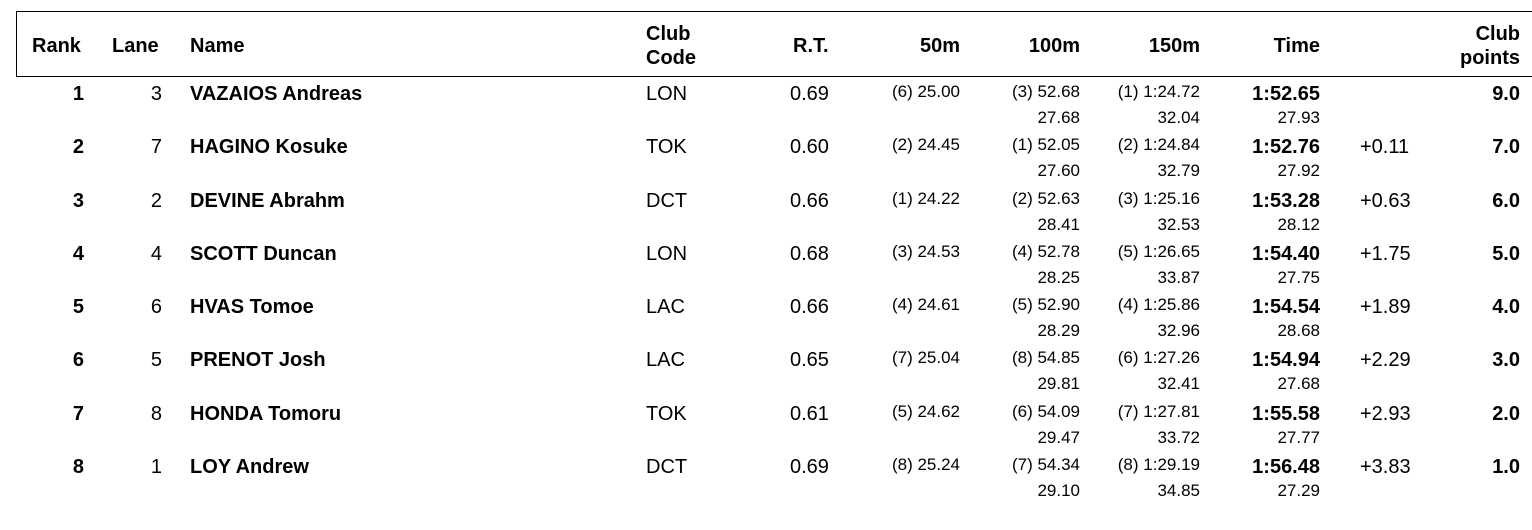  What do you see at coordinates (1506, 254) in the screenshot?
I see `club-points-cell: 5.0` at bounding box center [1506, 254].